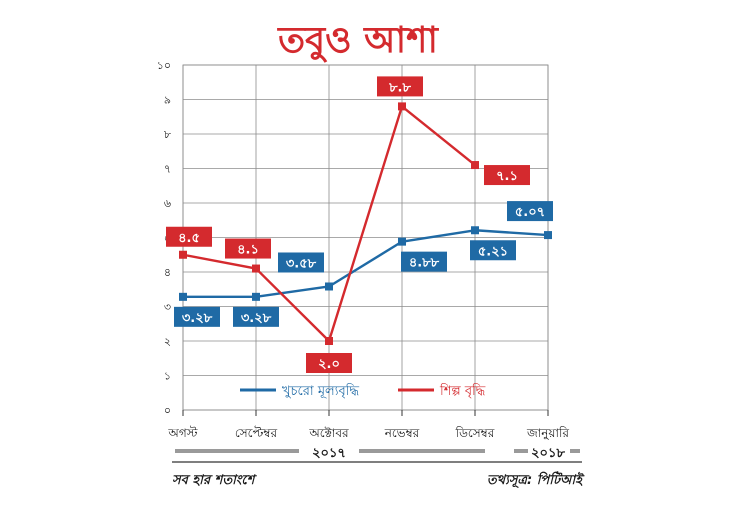 Image resolution: width=750 pixels, height=505 pixels. What do you see at coordinates (167, 272) in the screenshot?
I see `y-tick-label: ৪` at bounding box center [167, 272].